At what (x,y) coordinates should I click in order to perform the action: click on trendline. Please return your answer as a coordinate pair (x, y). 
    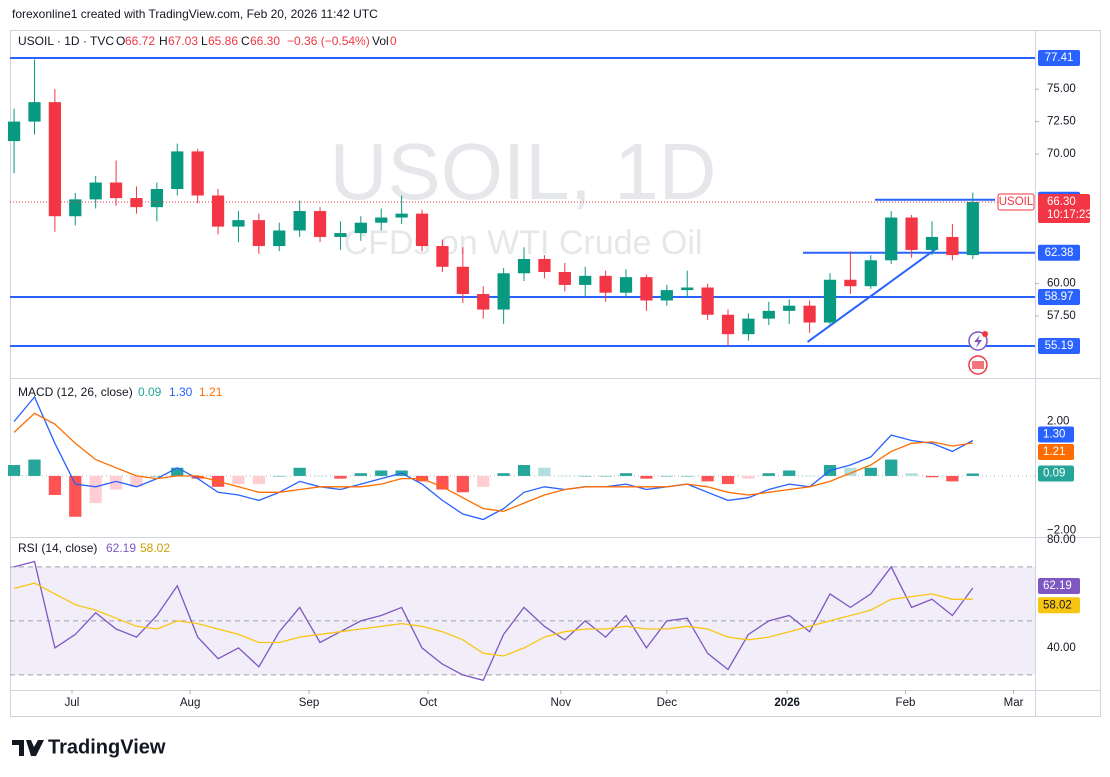
    Looking at the image, I should click on (872, 294).